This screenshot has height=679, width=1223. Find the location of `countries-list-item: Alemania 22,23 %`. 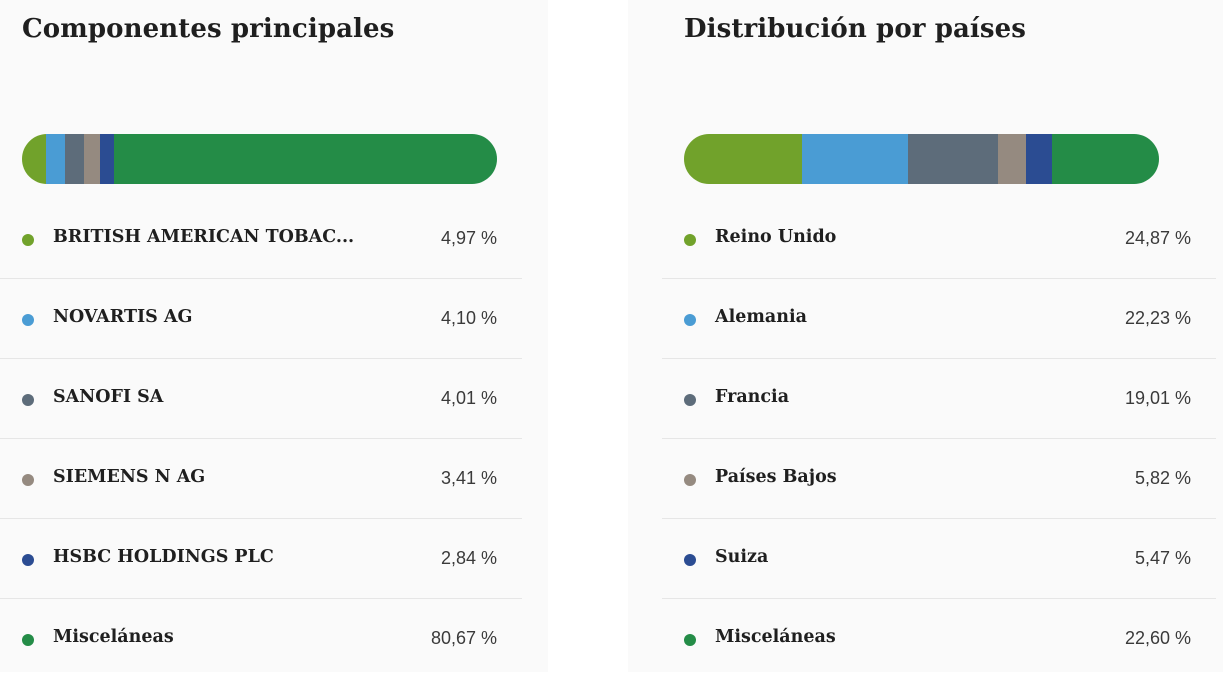

countries-list-item: Alemania 22,23 % is located at coordinates (939, 319).